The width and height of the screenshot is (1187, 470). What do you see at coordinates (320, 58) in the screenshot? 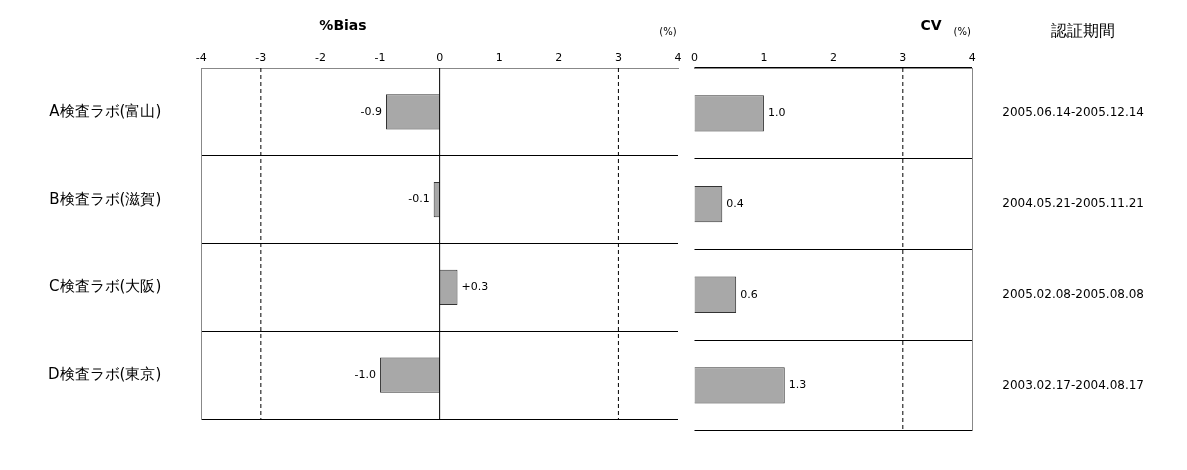
I see `x-tick-label: -2` at bounding box center [320, 58].